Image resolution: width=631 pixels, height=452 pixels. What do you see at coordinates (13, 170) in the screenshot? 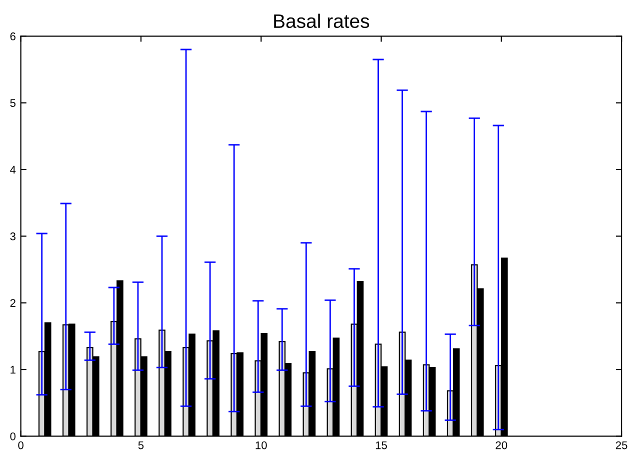
I see `y-tick-label: 4` at bounding box center [13, 170].